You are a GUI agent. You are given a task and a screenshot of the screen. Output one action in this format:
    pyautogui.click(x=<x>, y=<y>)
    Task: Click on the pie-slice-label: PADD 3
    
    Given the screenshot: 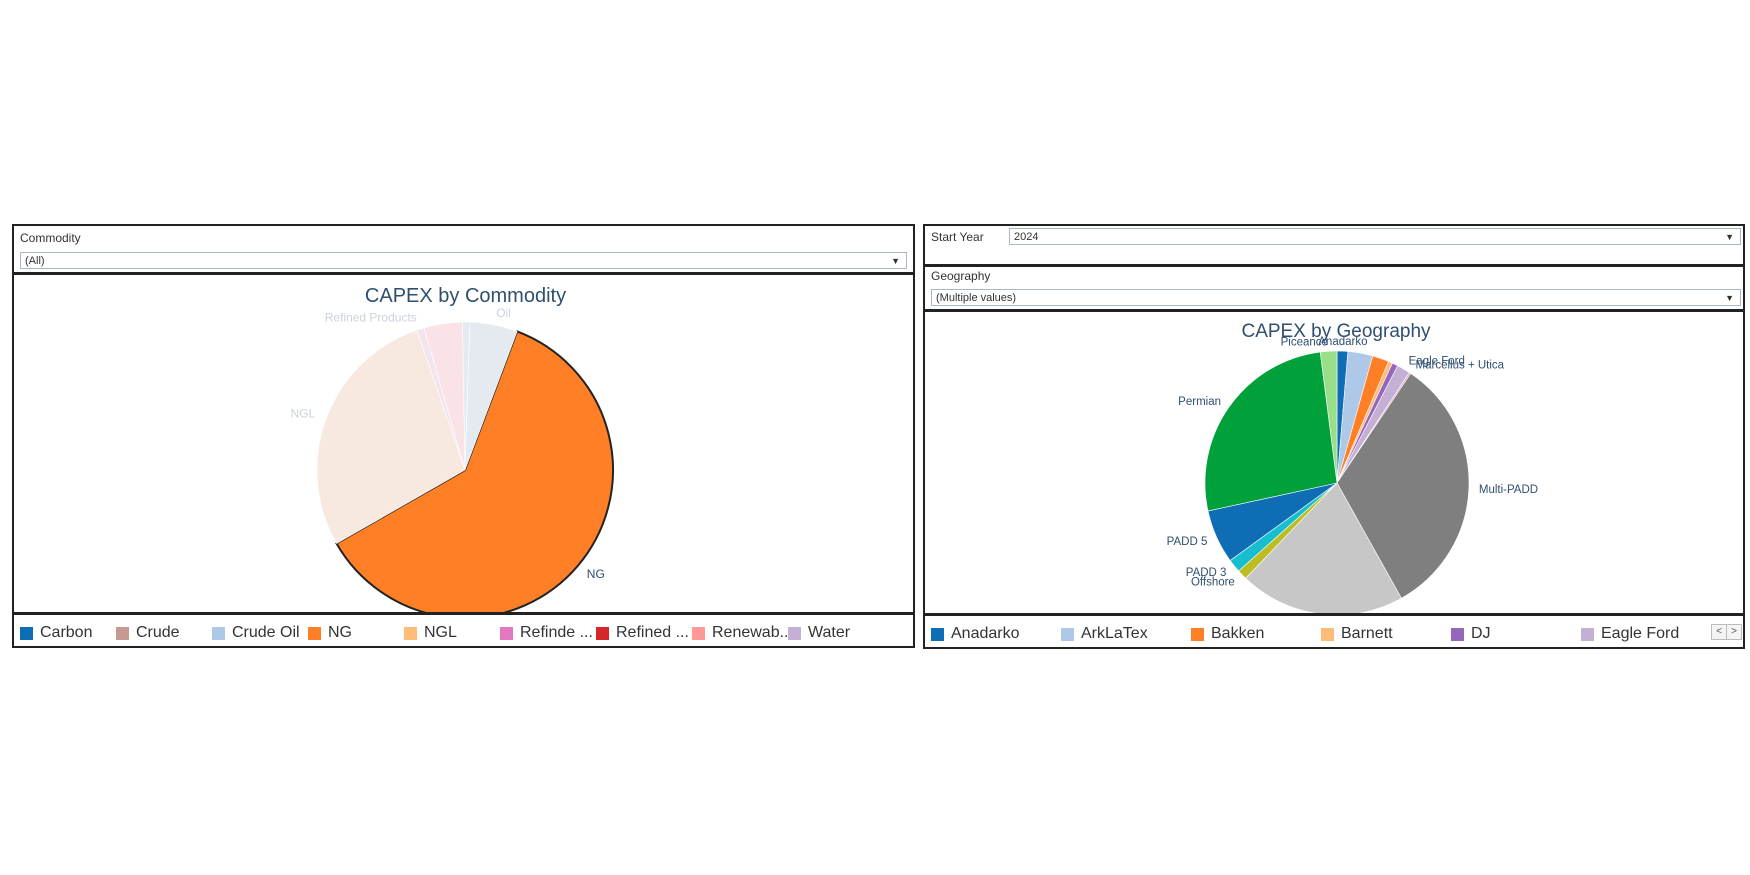 What is the action you would take?
    pyautogui.click(x=1206, y=573)
    